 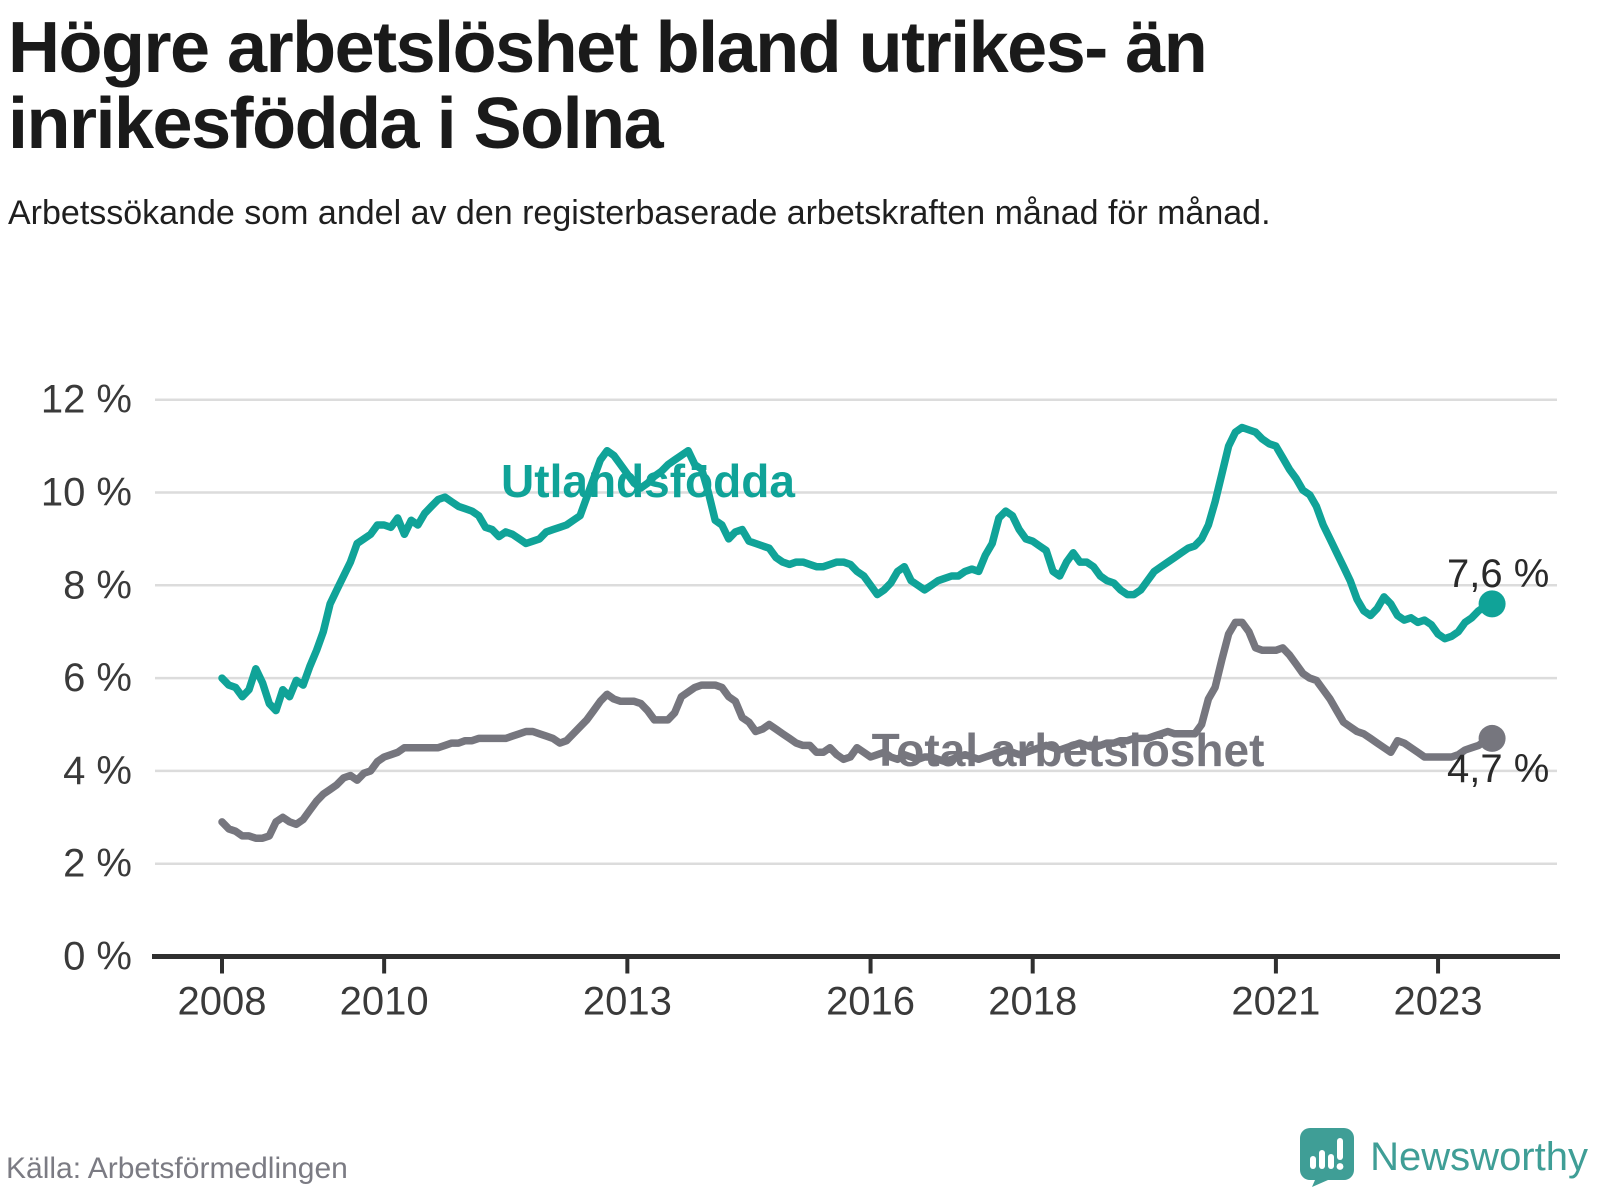 What do you see at coordinates (1479, 1156) in the screenshot?
I see `brand-name: Newsworthy` at bounding box center [1479, 1156].